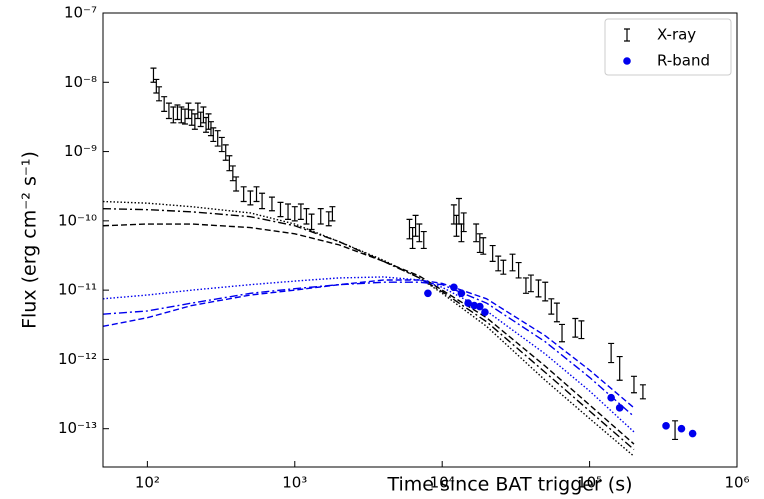 This screenshot has width=764, height=499. Describe the element at coordinates (80, 151) in the screenshot. I see `y-tick-label: 10⁻⁹` at that location.